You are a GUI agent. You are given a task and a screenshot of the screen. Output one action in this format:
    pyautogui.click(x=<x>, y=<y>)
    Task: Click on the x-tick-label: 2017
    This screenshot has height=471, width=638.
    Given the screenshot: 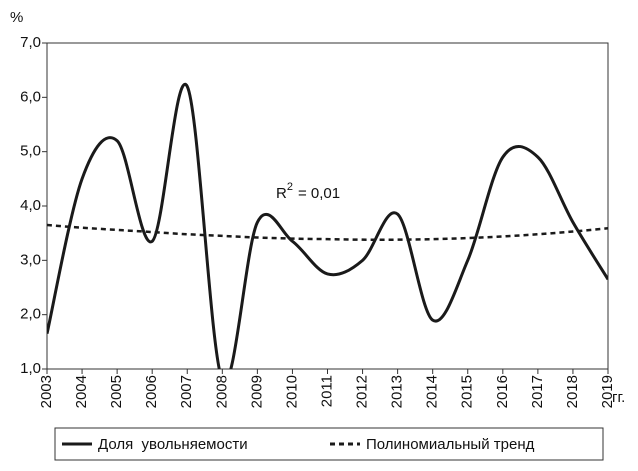 What is the action you would take?
    pyautogui.click(x=537, y=391)
    